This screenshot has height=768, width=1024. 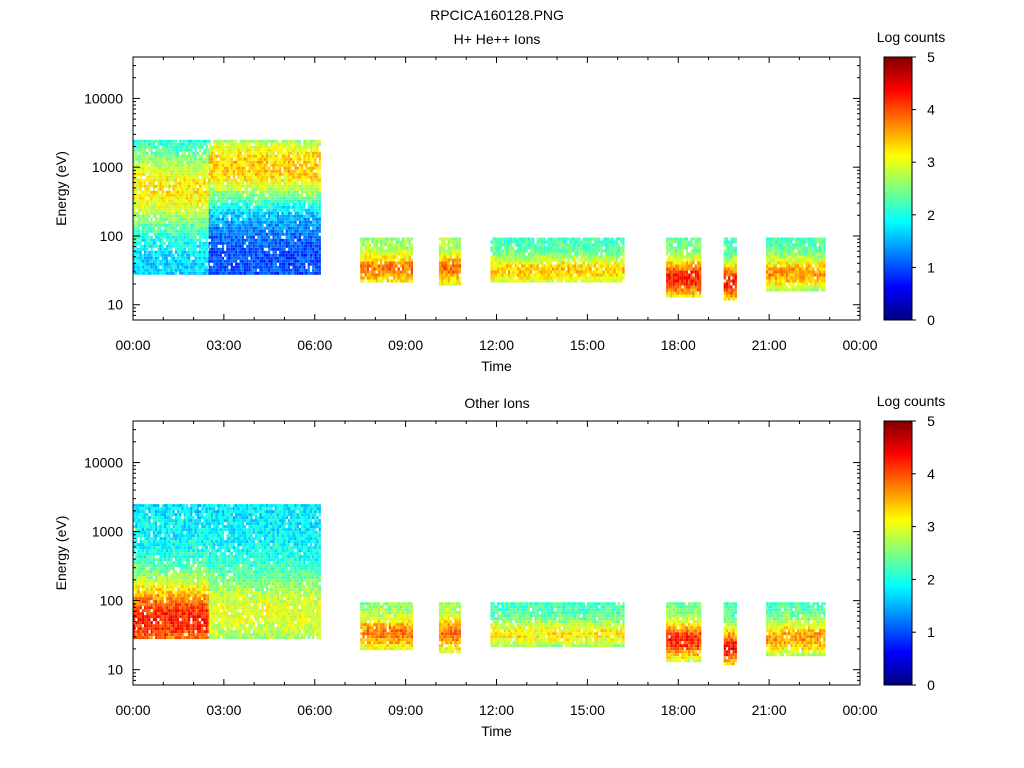 What do you see at coordinates (497, 39) in the screenshot?
I see `panel-title: H+ He++ Ions` at bounding box center [497, 39].